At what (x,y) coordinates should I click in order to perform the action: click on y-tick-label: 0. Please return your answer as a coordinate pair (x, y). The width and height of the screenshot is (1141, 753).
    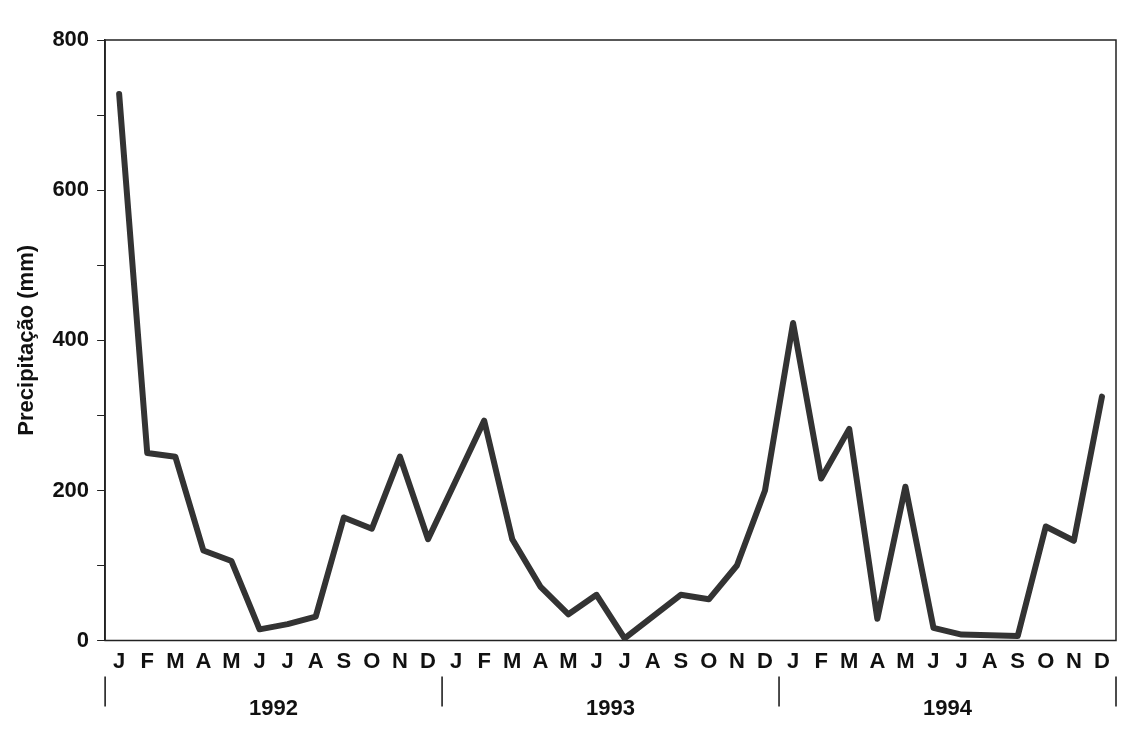
    Looking at the image, I should click on (83, 639).